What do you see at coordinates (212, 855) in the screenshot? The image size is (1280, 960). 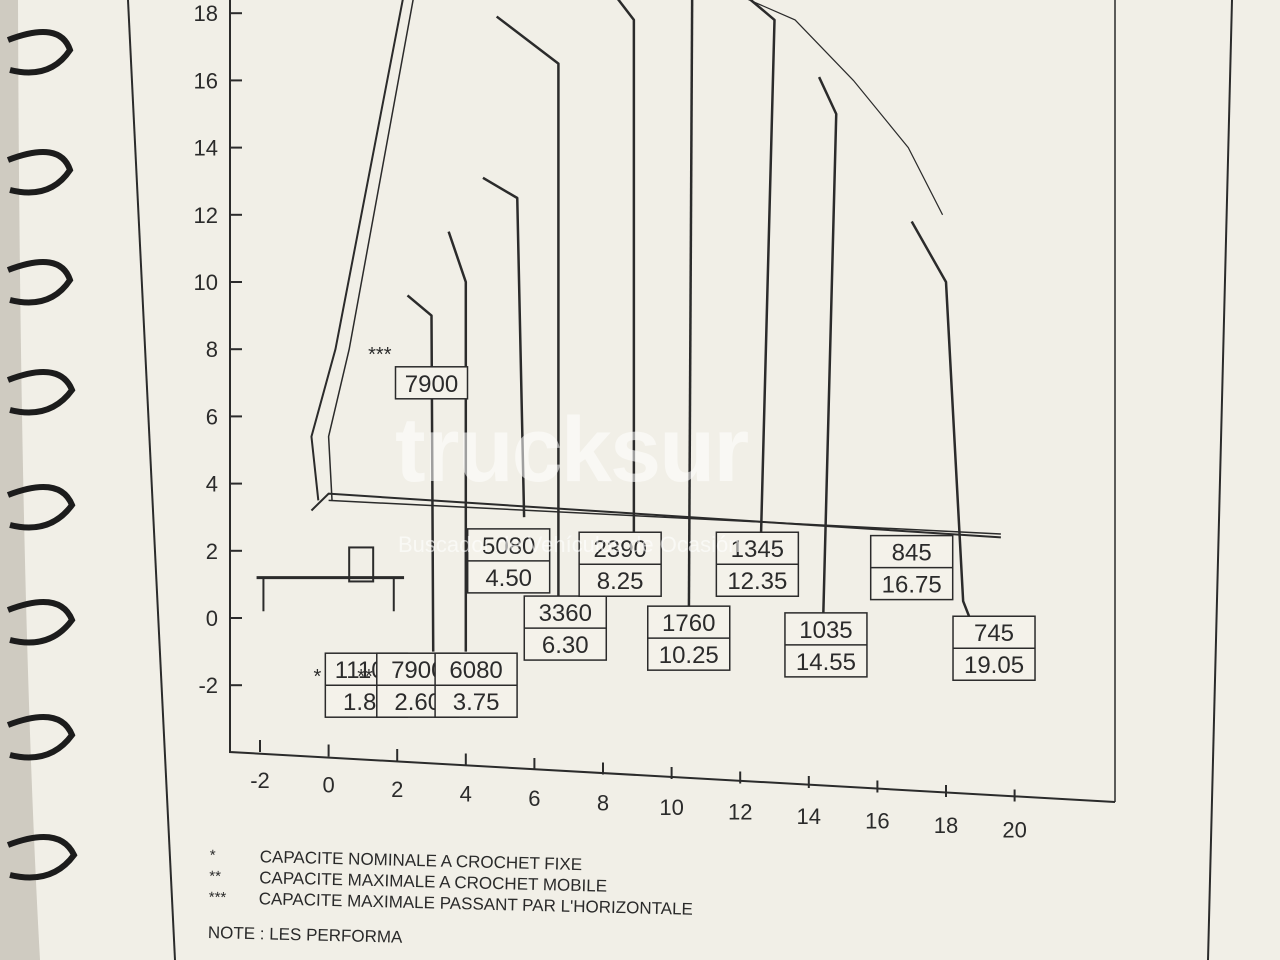 I see `footnote-mark: *` at bounding box center [212, 855].